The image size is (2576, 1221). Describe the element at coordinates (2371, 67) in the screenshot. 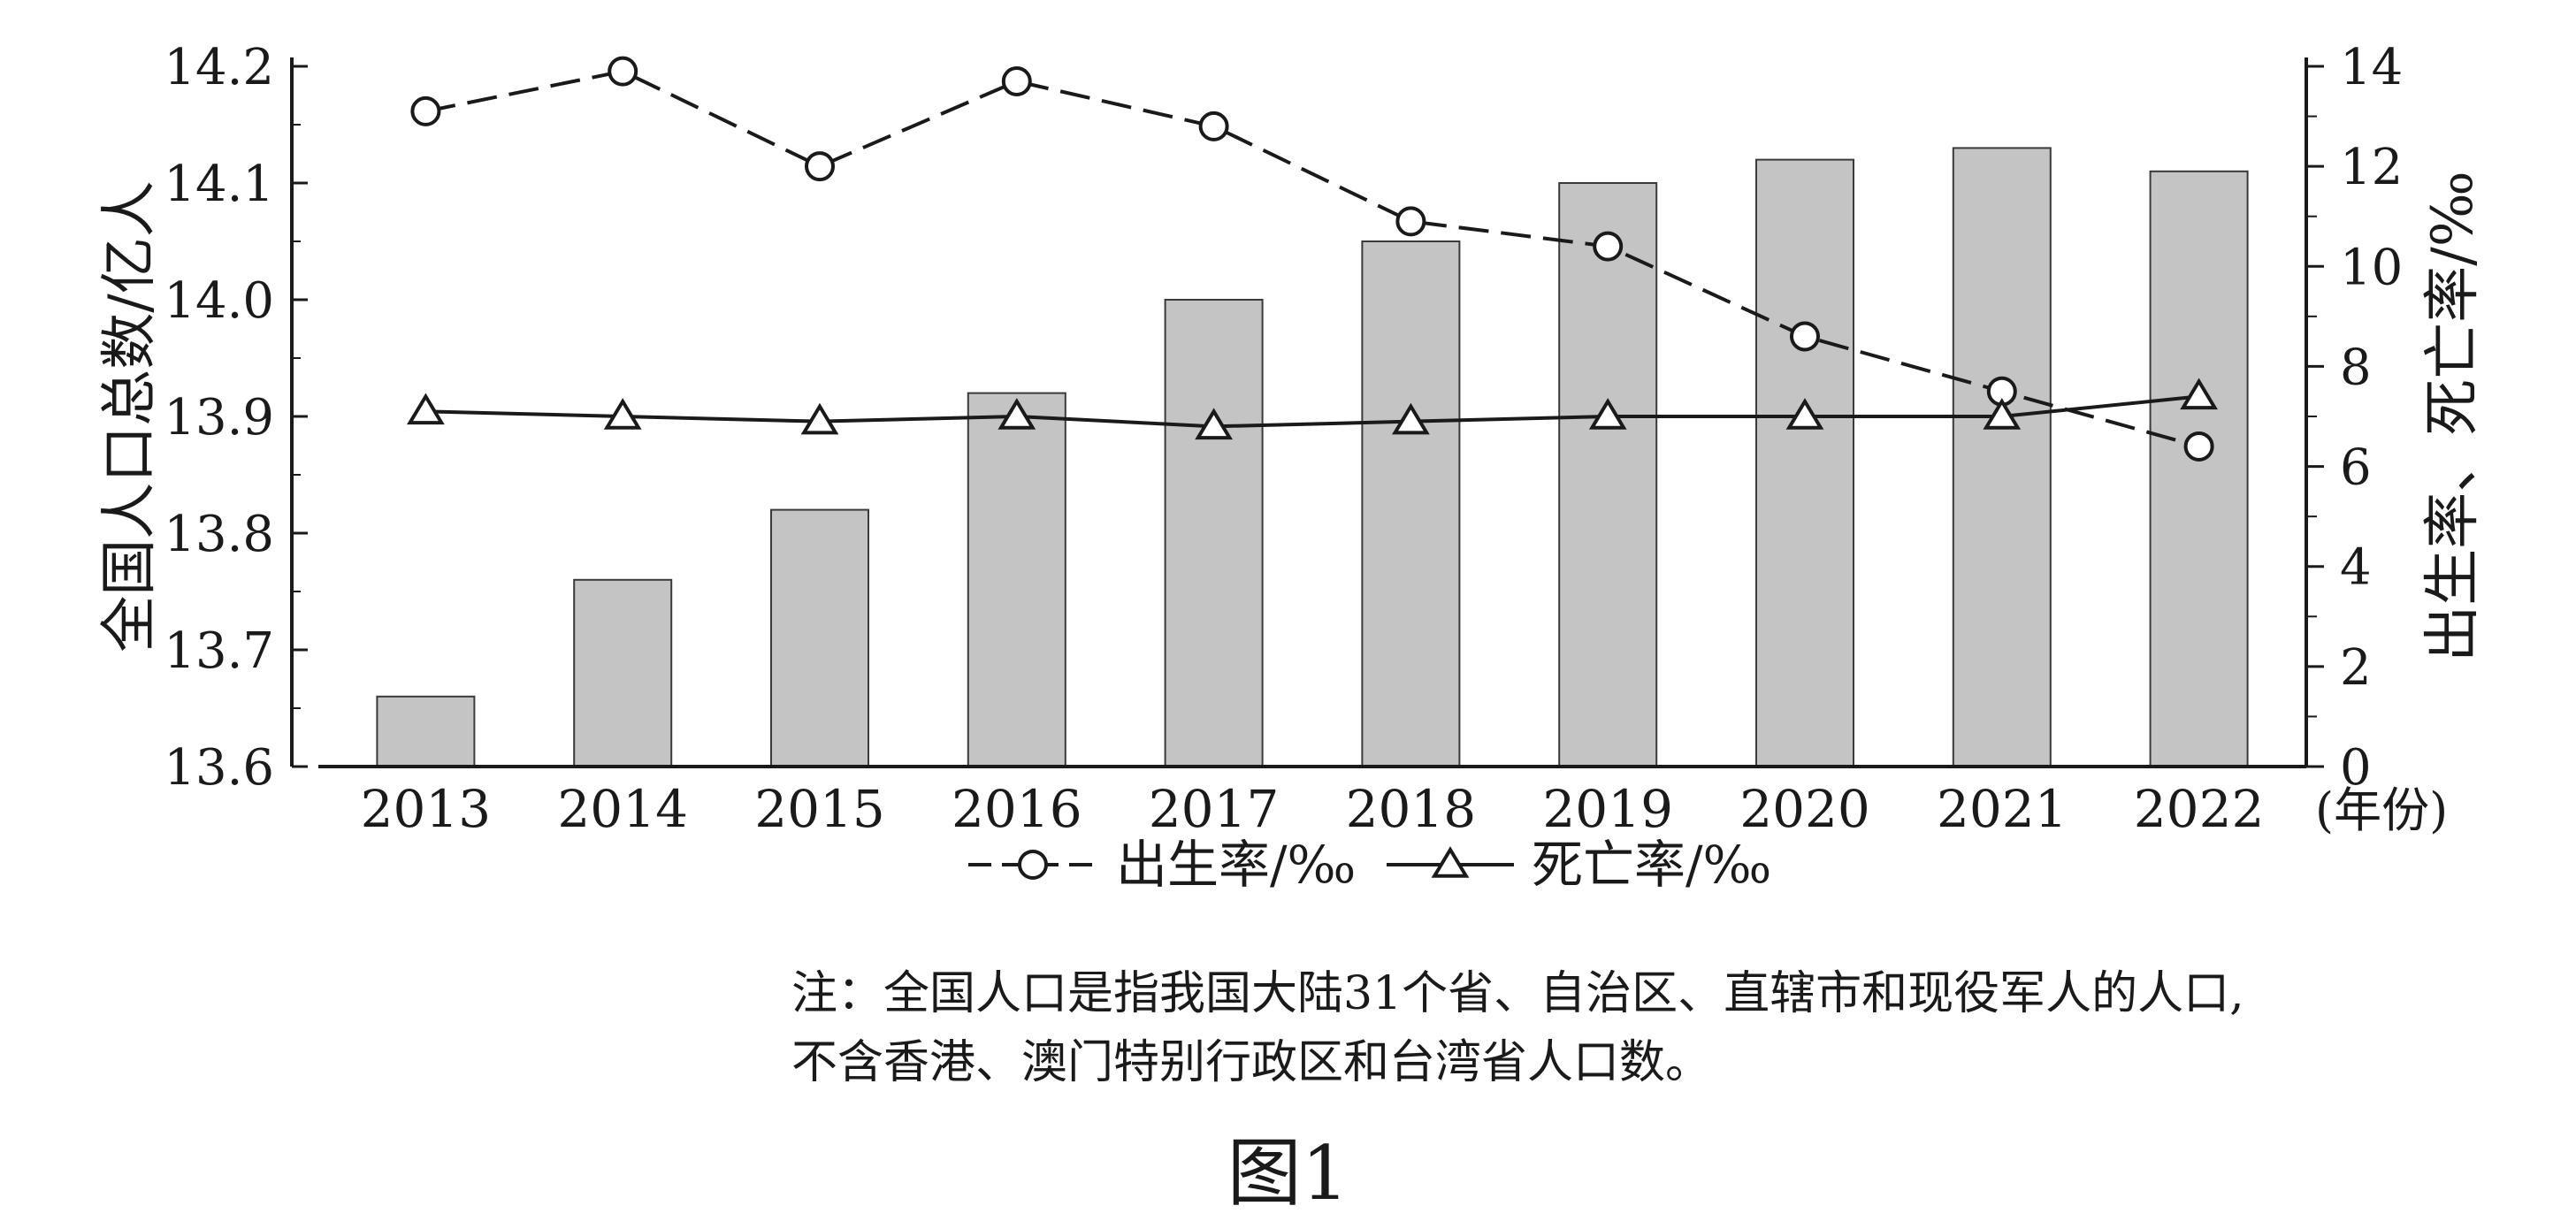

I see `right-y-tick-label: 14` at that location.